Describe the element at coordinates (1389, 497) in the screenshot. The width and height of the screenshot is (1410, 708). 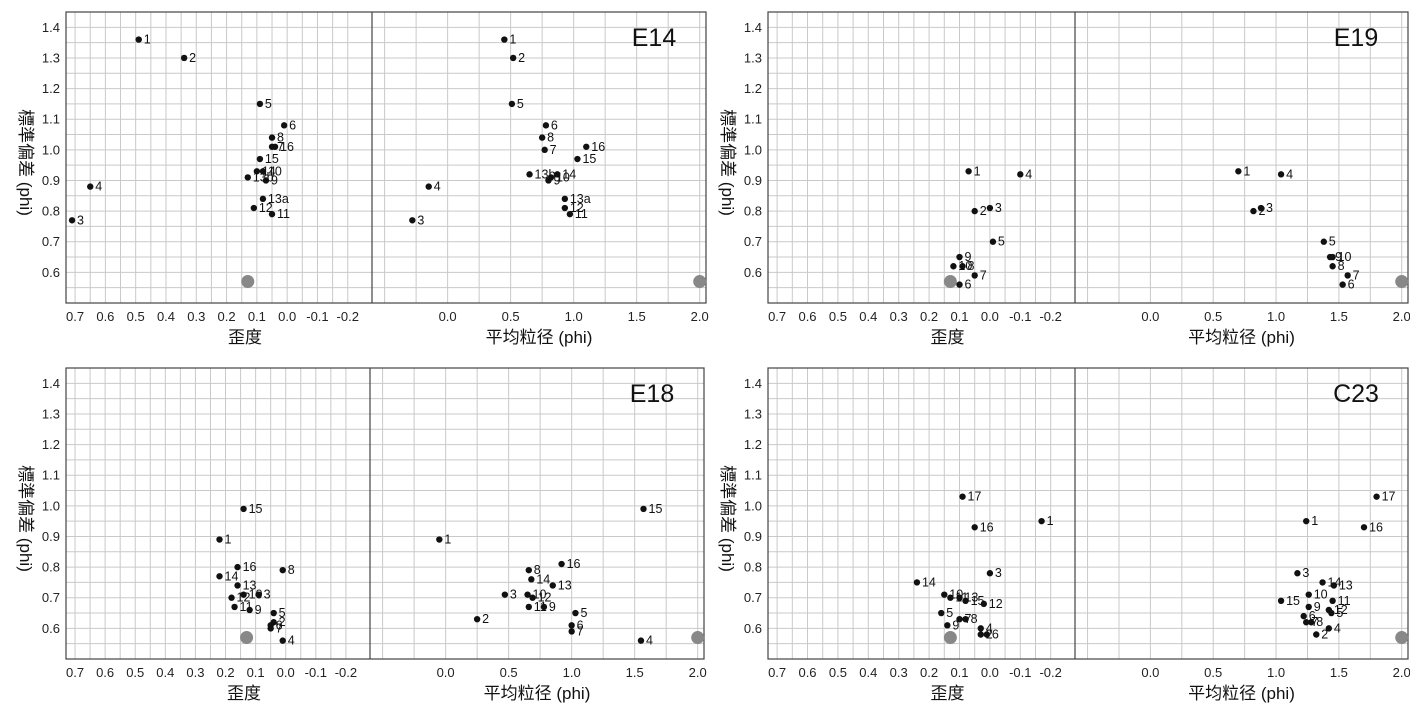
I see `data-label-mean-17: 17` at that location.